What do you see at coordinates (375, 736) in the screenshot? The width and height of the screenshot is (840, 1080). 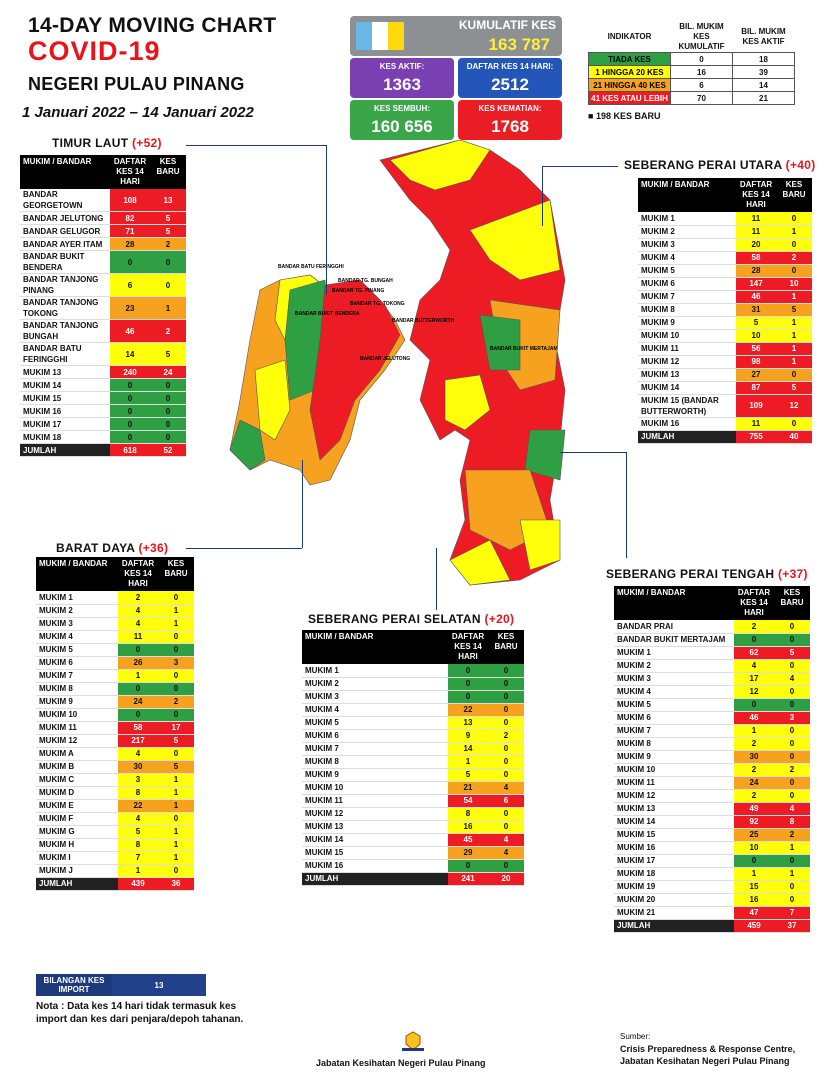 I see `row-label: MUKIM 6` at bounding box center [375, 736].